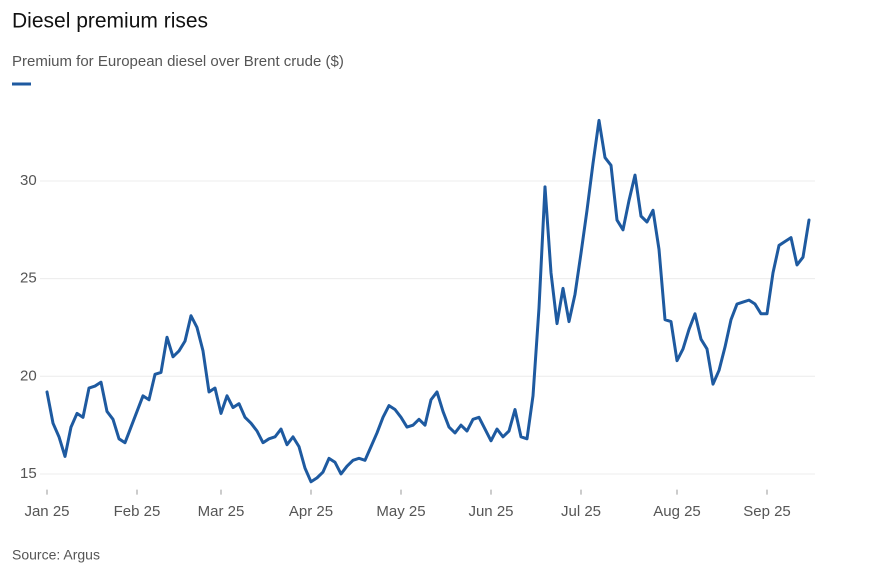 Image resolution: width=894 pixels, height=568 pixels. I want to click on y-tick-label: 30, so click(28, 180).